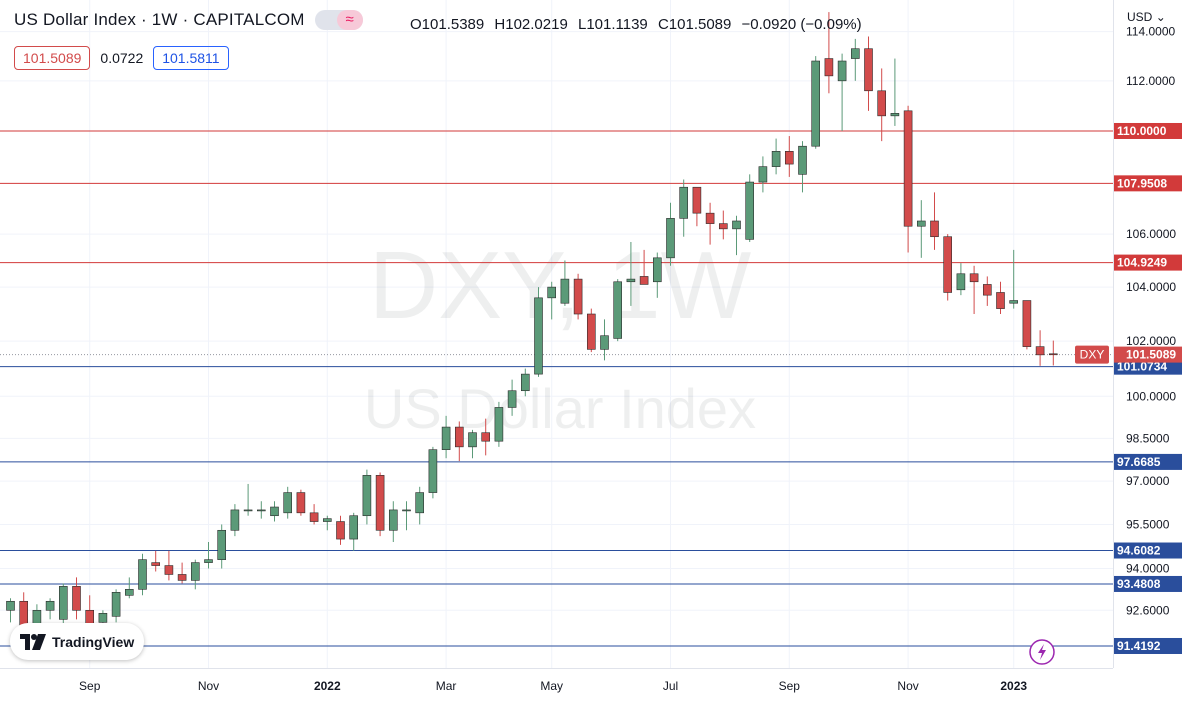 This screenshot has height=704, width=1183. I want to click on currency-menu: USD ⌄, so click(1146, 17).